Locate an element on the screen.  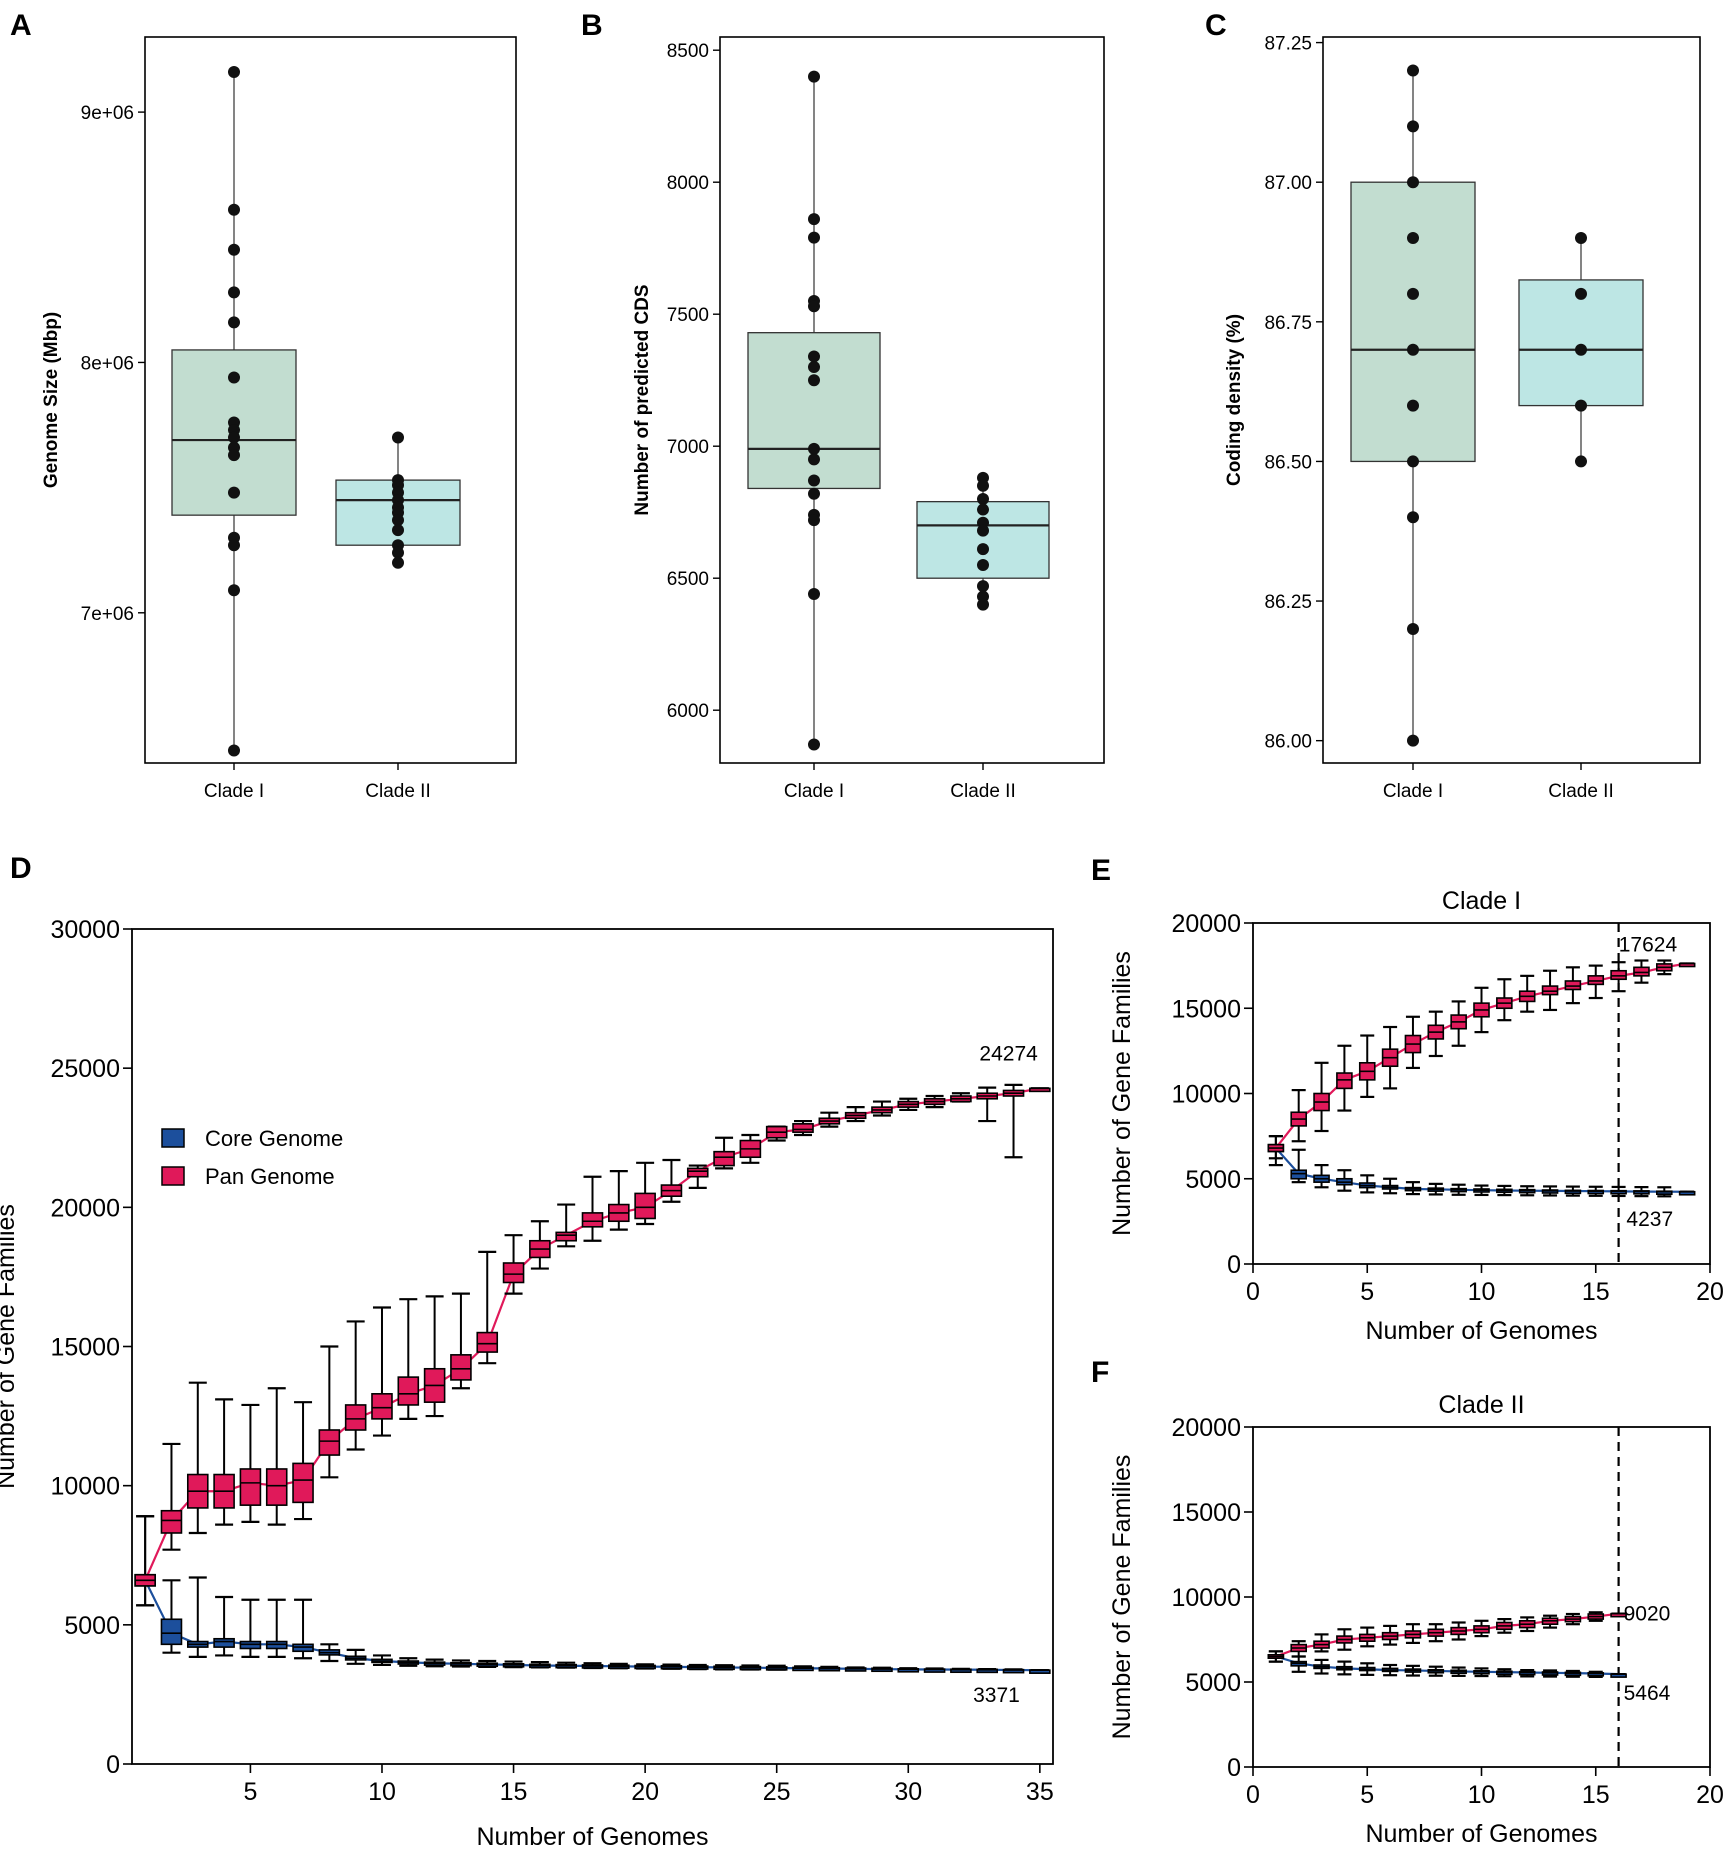
y-tick-label: 6500 is located at coordinates (688, 579).